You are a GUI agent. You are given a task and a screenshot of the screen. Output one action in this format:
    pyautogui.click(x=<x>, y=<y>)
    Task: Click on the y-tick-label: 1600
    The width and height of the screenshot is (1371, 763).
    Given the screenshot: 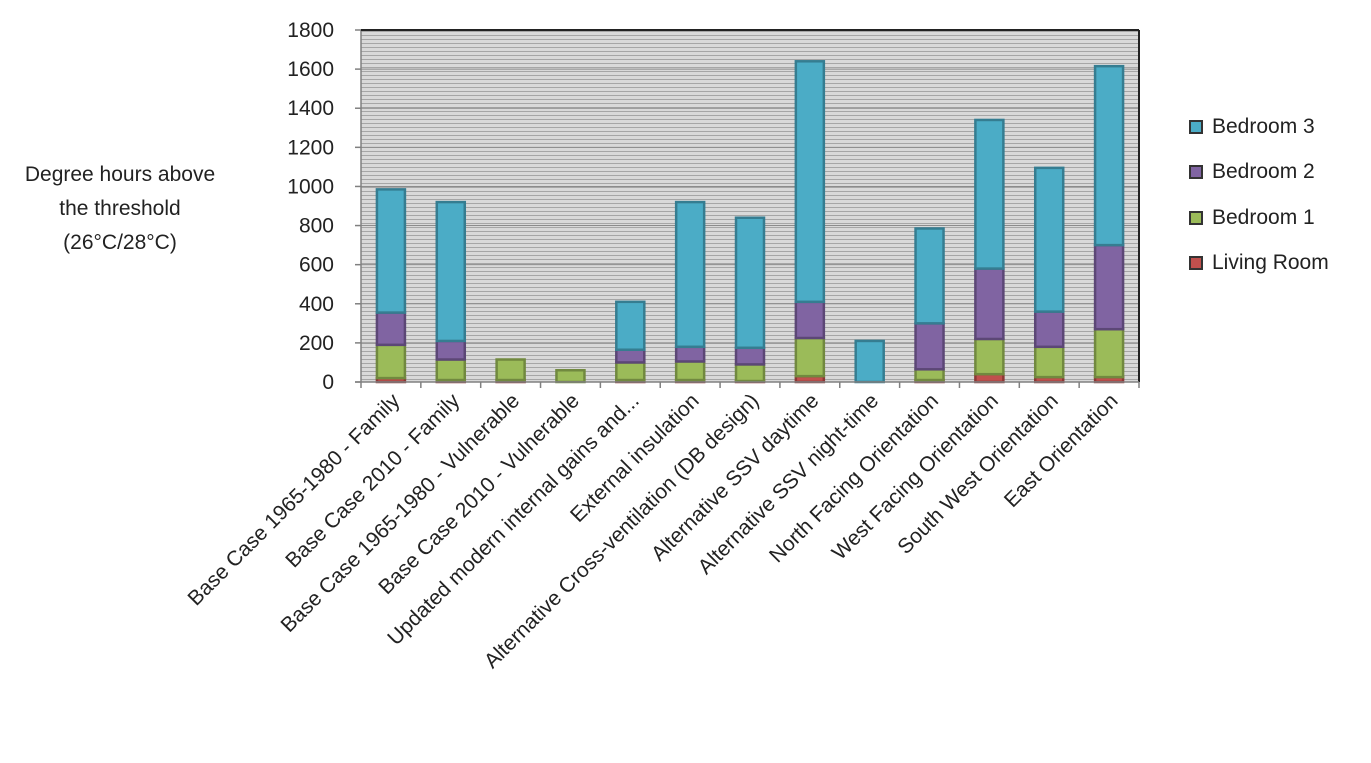 What is the action you would take?
    pyautogui.click(x=310, y=69)
    